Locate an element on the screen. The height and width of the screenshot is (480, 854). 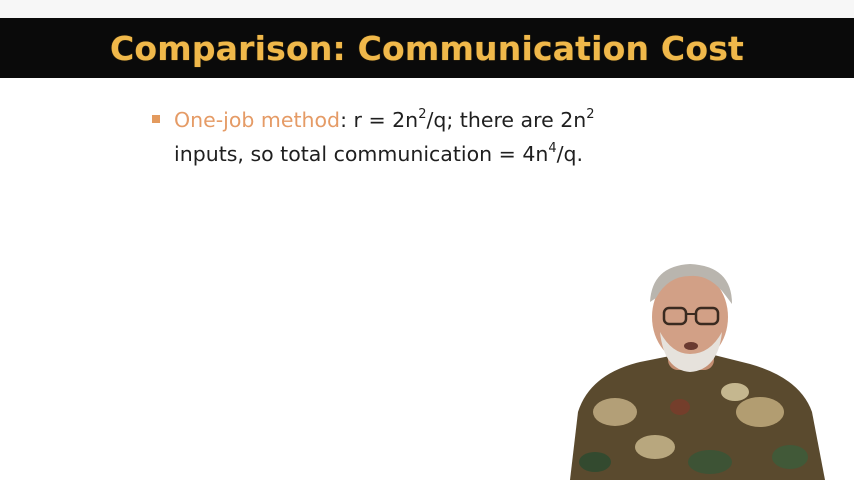
presenter-video-icon is located at coordinates (695, 371).